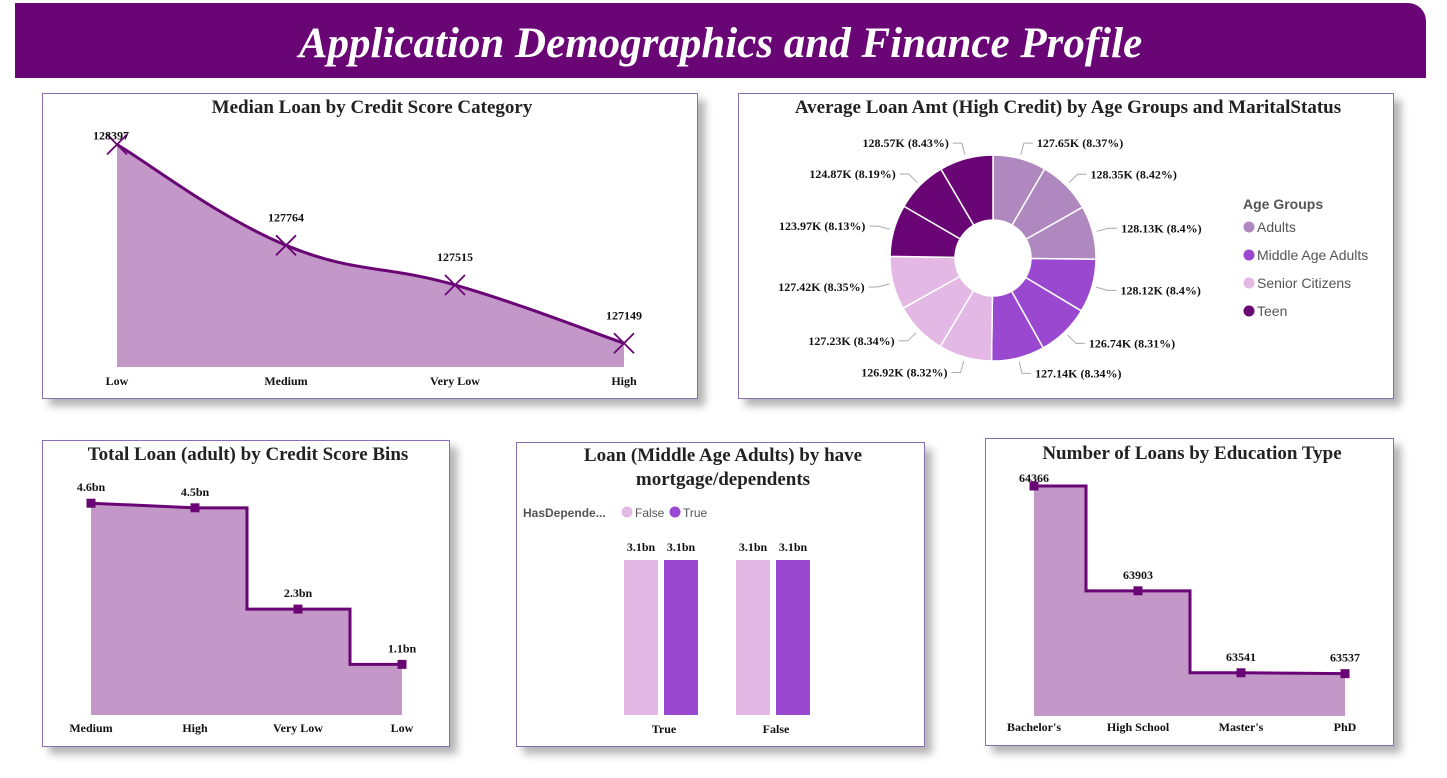  What do you see at coordinates (1345, 727) in the screenshot?
I see `x-tick-label: PhD` at bounding box center [1345, 727].